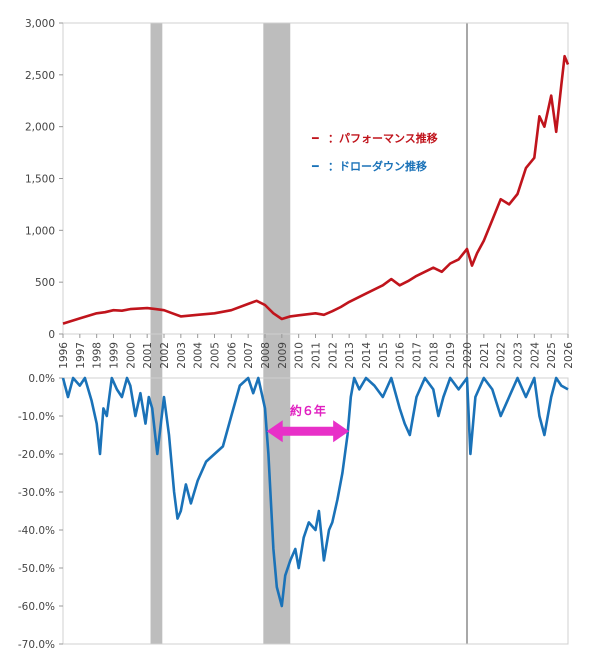 Image resolution: width=600 pixels, height=659 pixels. I want to click on xtick-label: 2017, so click(418, 355).